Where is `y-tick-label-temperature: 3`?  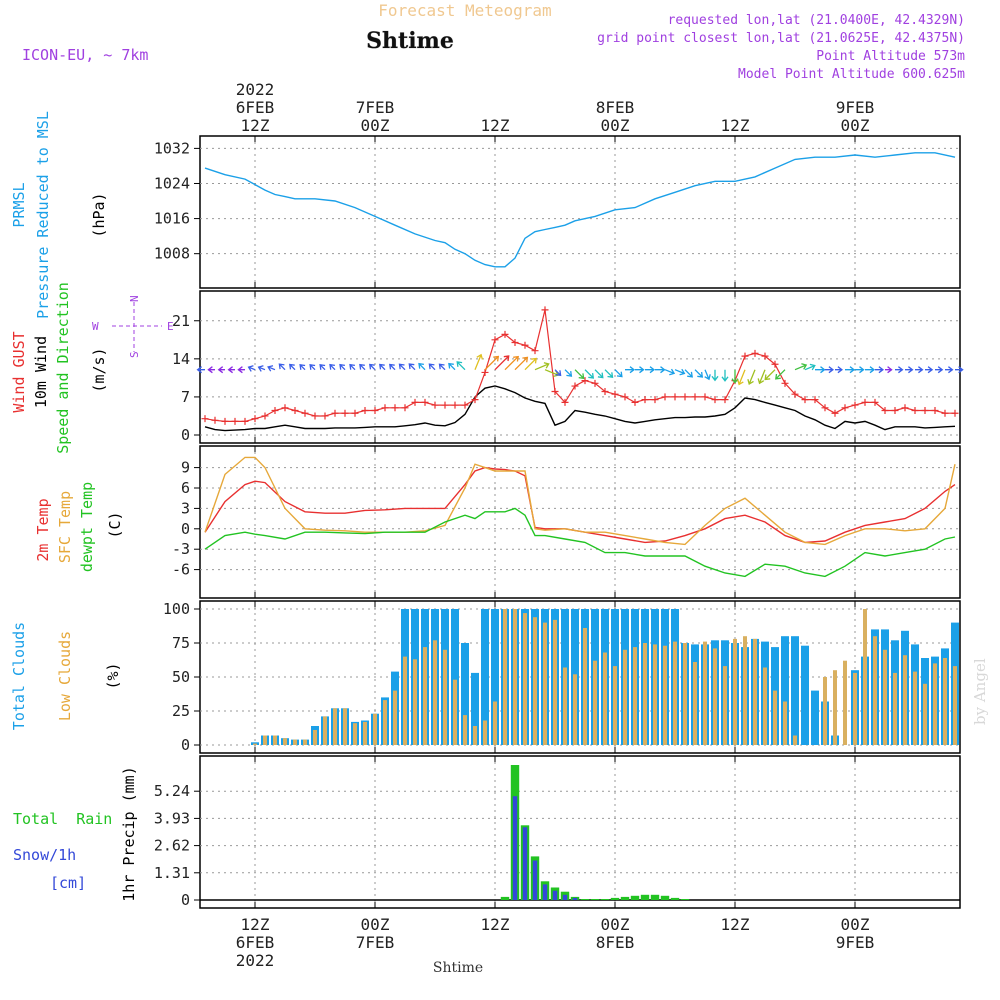
y-tick-label-temperature: 3 is located at coordinates (185, 508).